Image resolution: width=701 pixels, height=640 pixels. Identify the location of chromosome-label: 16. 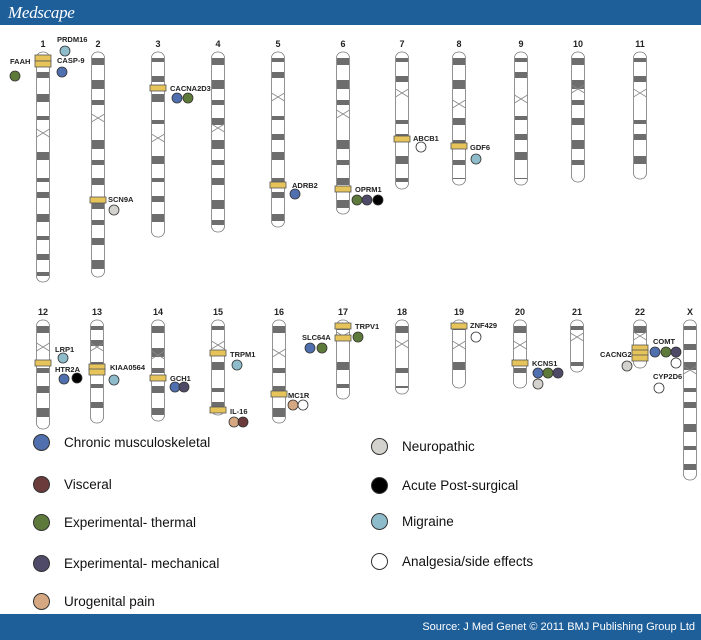
(279, 312).